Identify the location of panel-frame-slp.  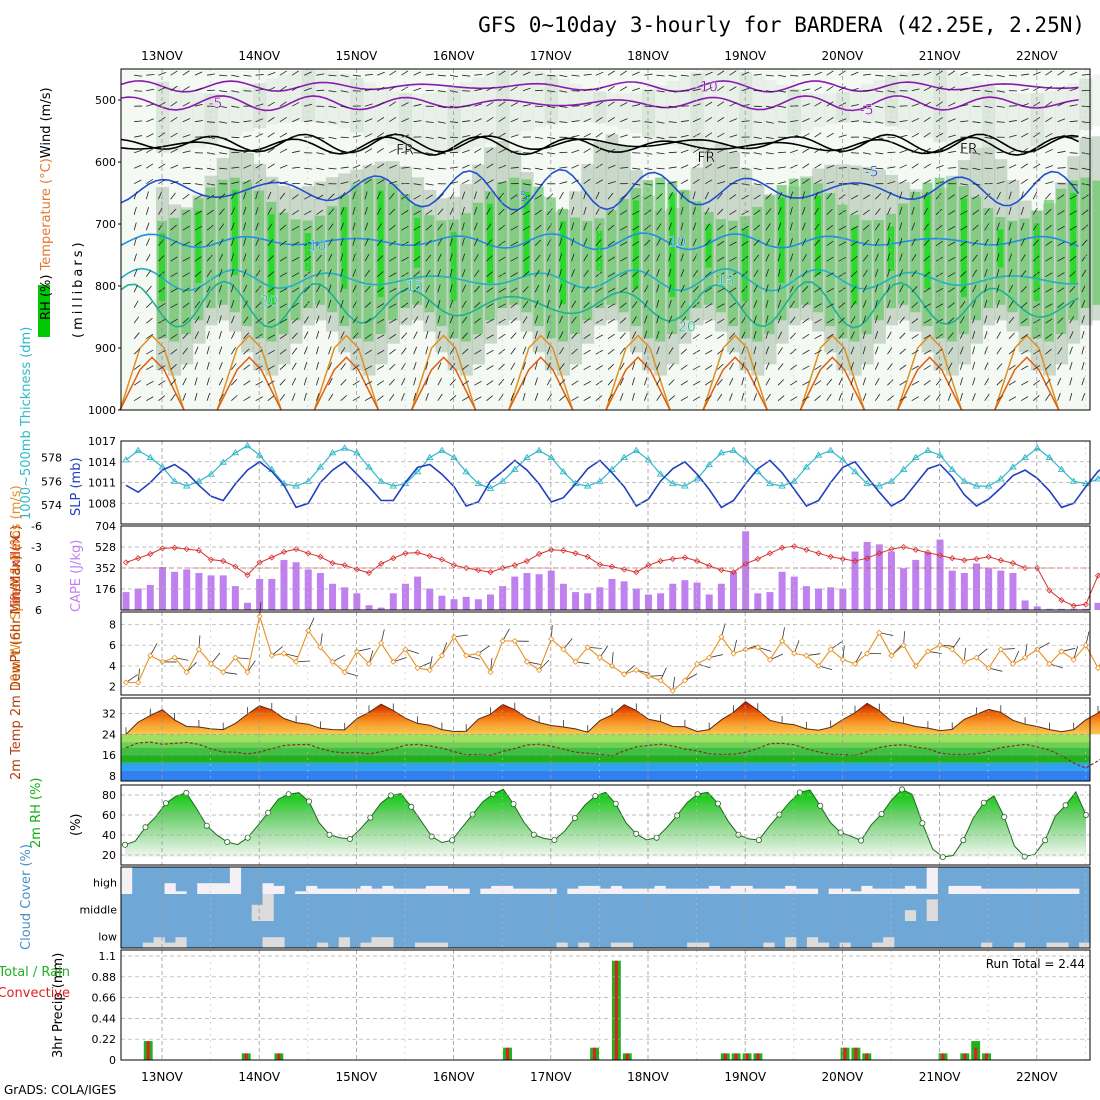
(605, 482).